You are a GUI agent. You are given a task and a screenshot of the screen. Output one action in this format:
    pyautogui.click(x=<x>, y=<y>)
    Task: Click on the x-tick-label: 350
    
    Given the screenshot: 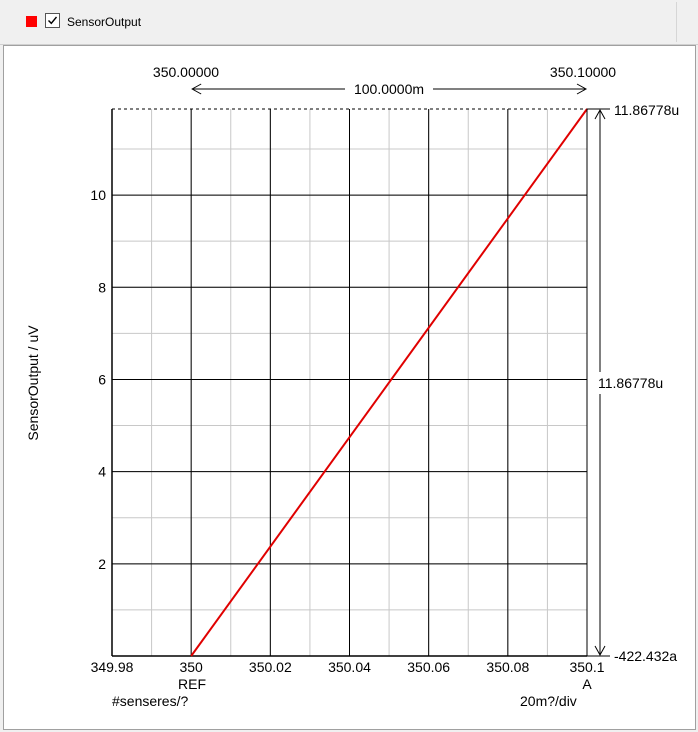 What is the action you would take?
    pyautogui.click(x=191, y=667)
    